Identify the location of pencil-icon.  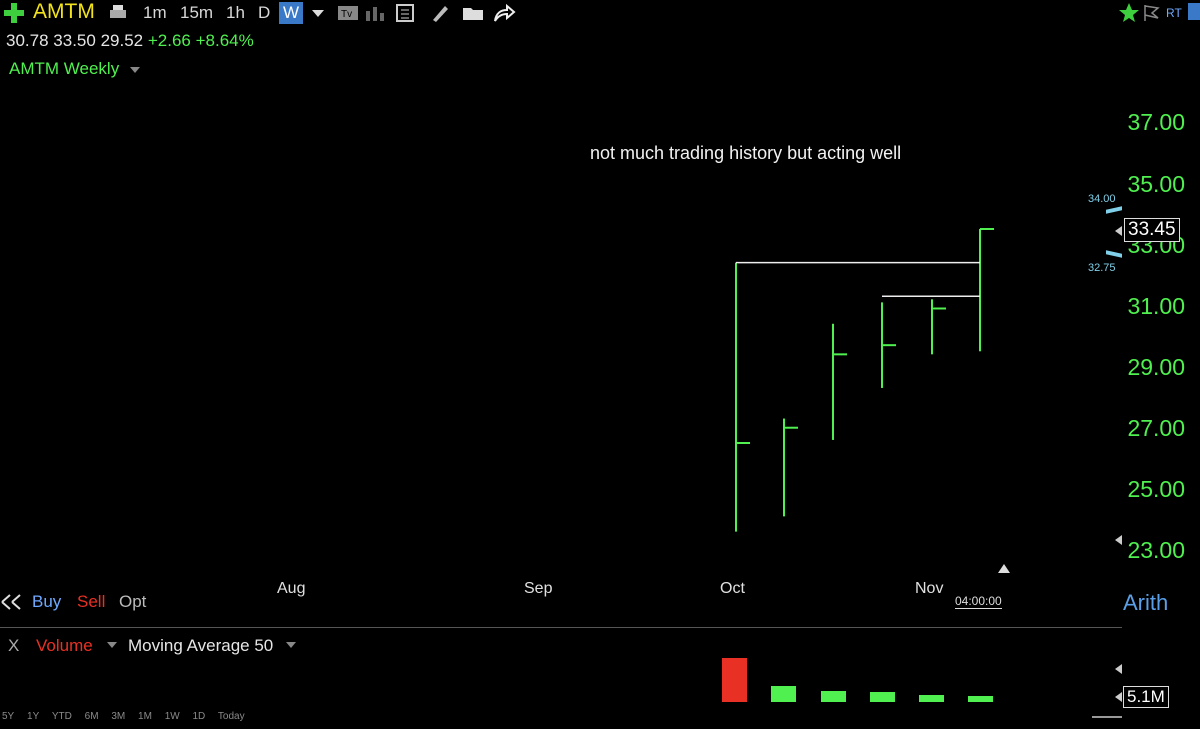
(440, 15).